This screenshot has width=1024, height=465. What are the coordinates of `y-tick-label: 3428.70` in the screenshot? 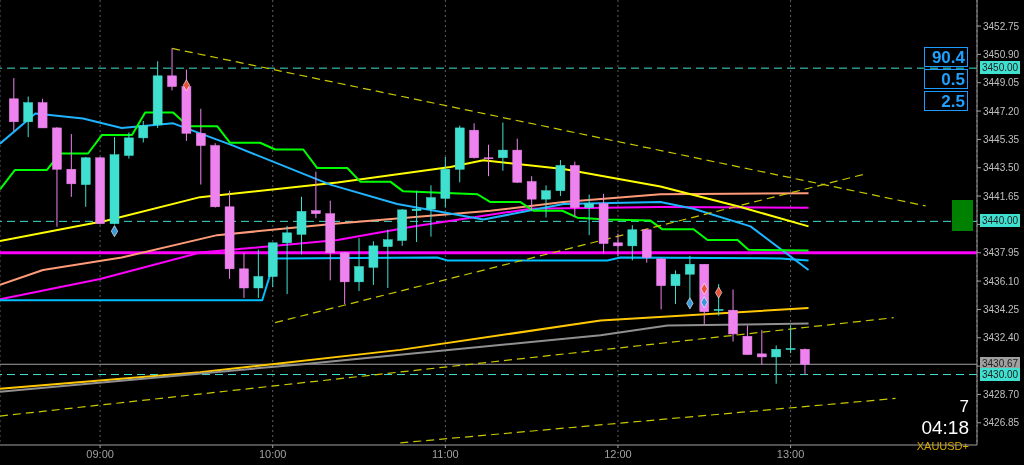 It's located at (1001, 394).